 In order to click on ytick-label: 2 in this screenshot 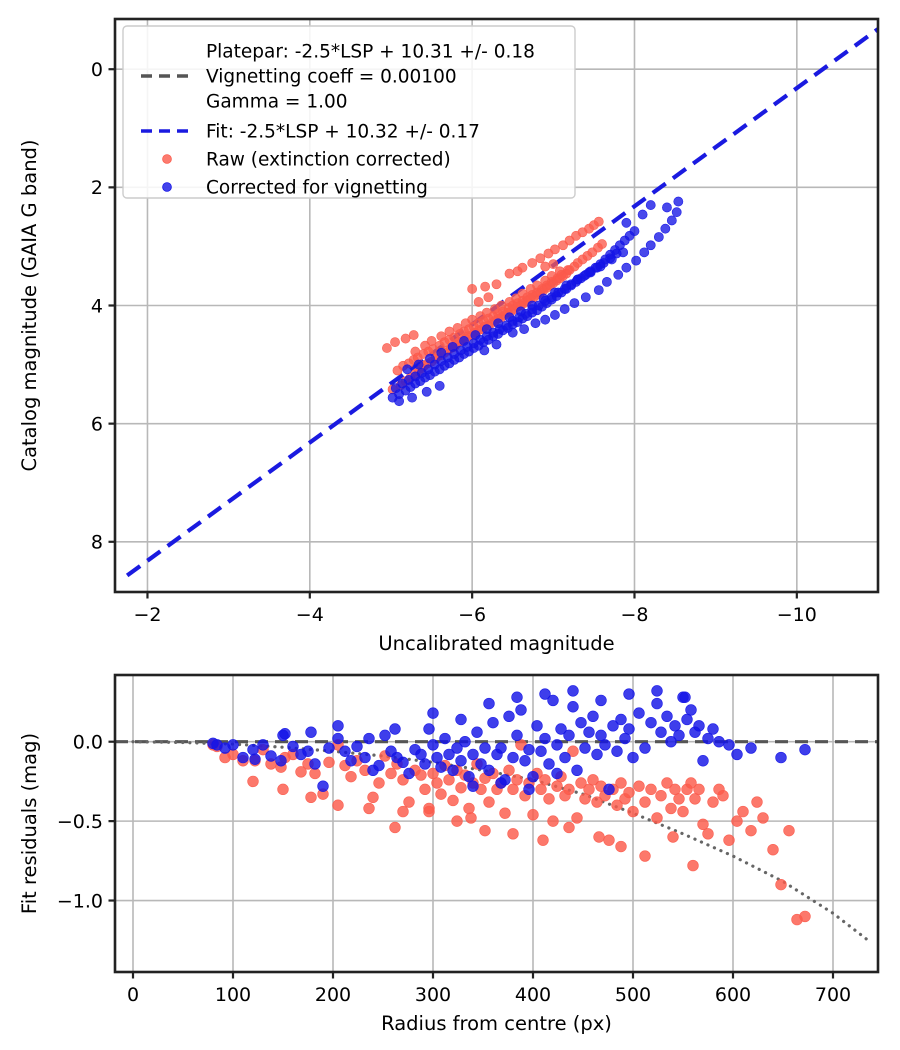, I will do `click(97, 188)`.